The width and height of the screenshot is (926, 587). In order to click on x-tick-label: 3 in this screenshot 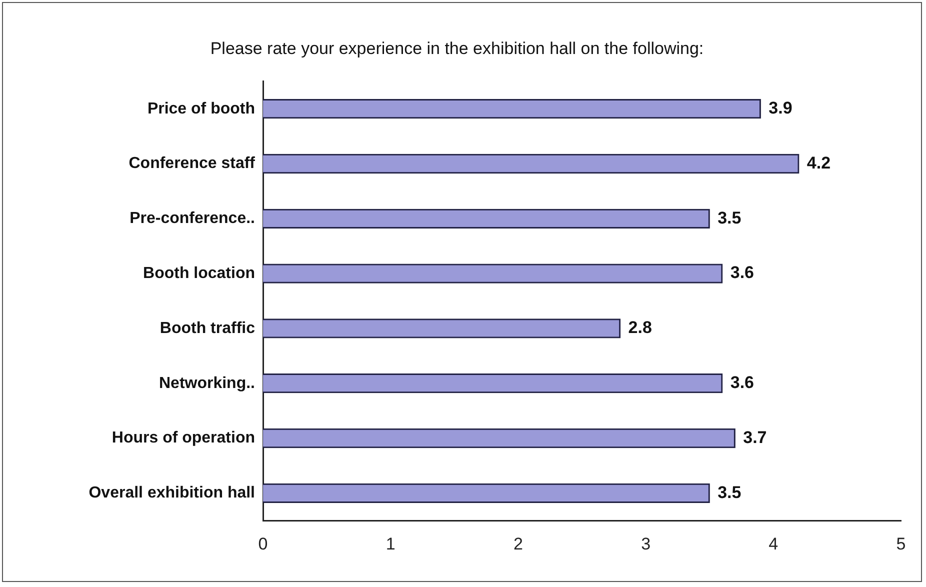, I will do `click(646, 544)`.